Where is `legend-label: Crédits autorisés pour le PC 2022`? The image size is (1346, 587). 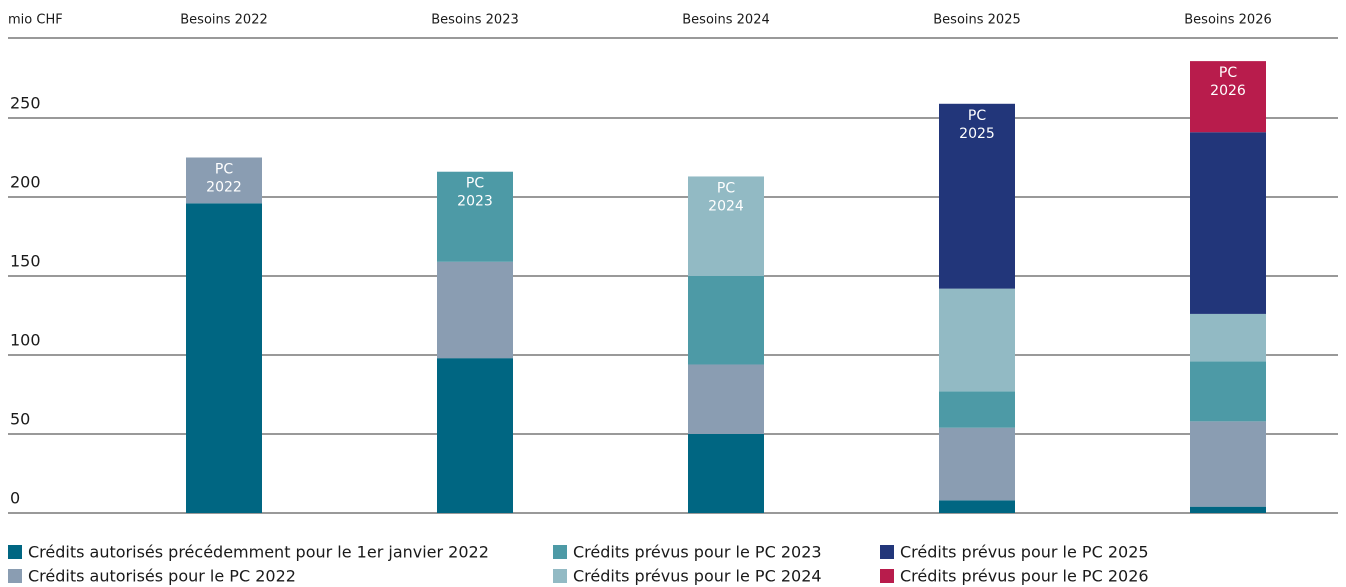
legend-label: Crédits autorisés pour le PC 2022 is located at coordinates (162, 576).